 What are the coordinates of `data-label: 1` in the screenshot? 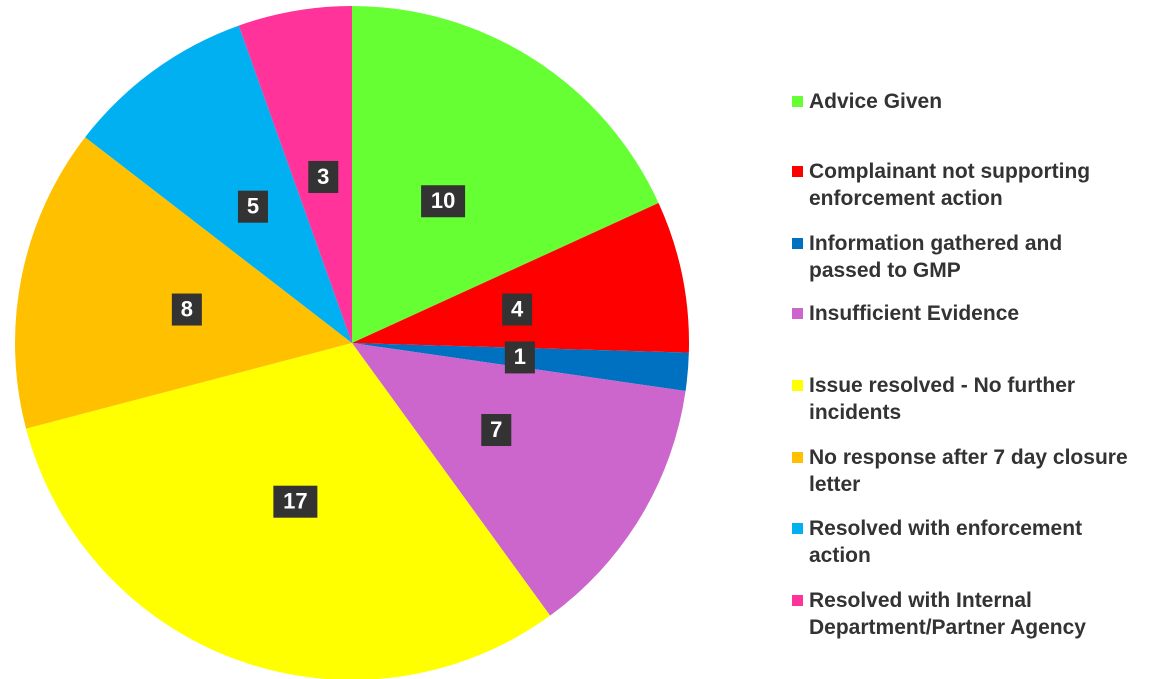 It's located at (520, 356).